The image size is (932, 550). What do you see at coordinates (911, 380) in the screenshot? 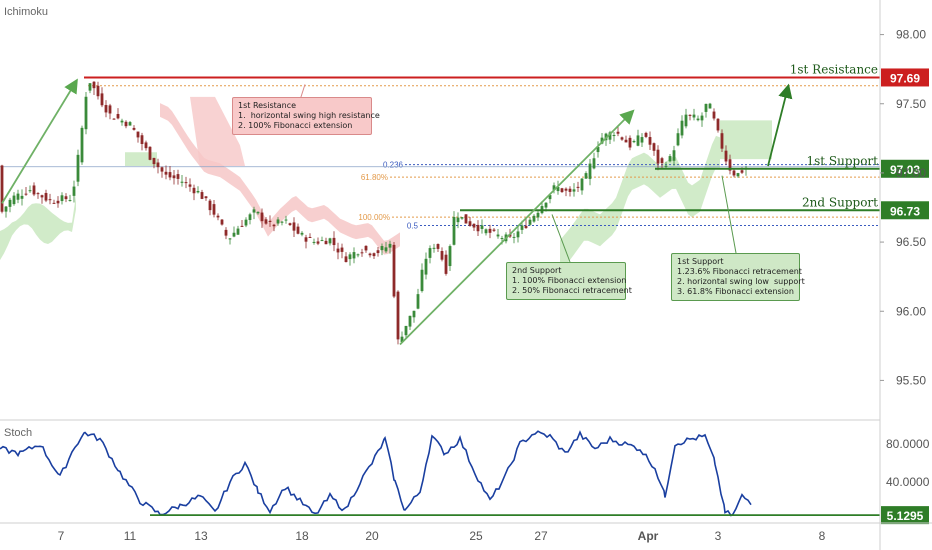
I see `price-tick-label: 95.50` at bounding box center [911, 380].